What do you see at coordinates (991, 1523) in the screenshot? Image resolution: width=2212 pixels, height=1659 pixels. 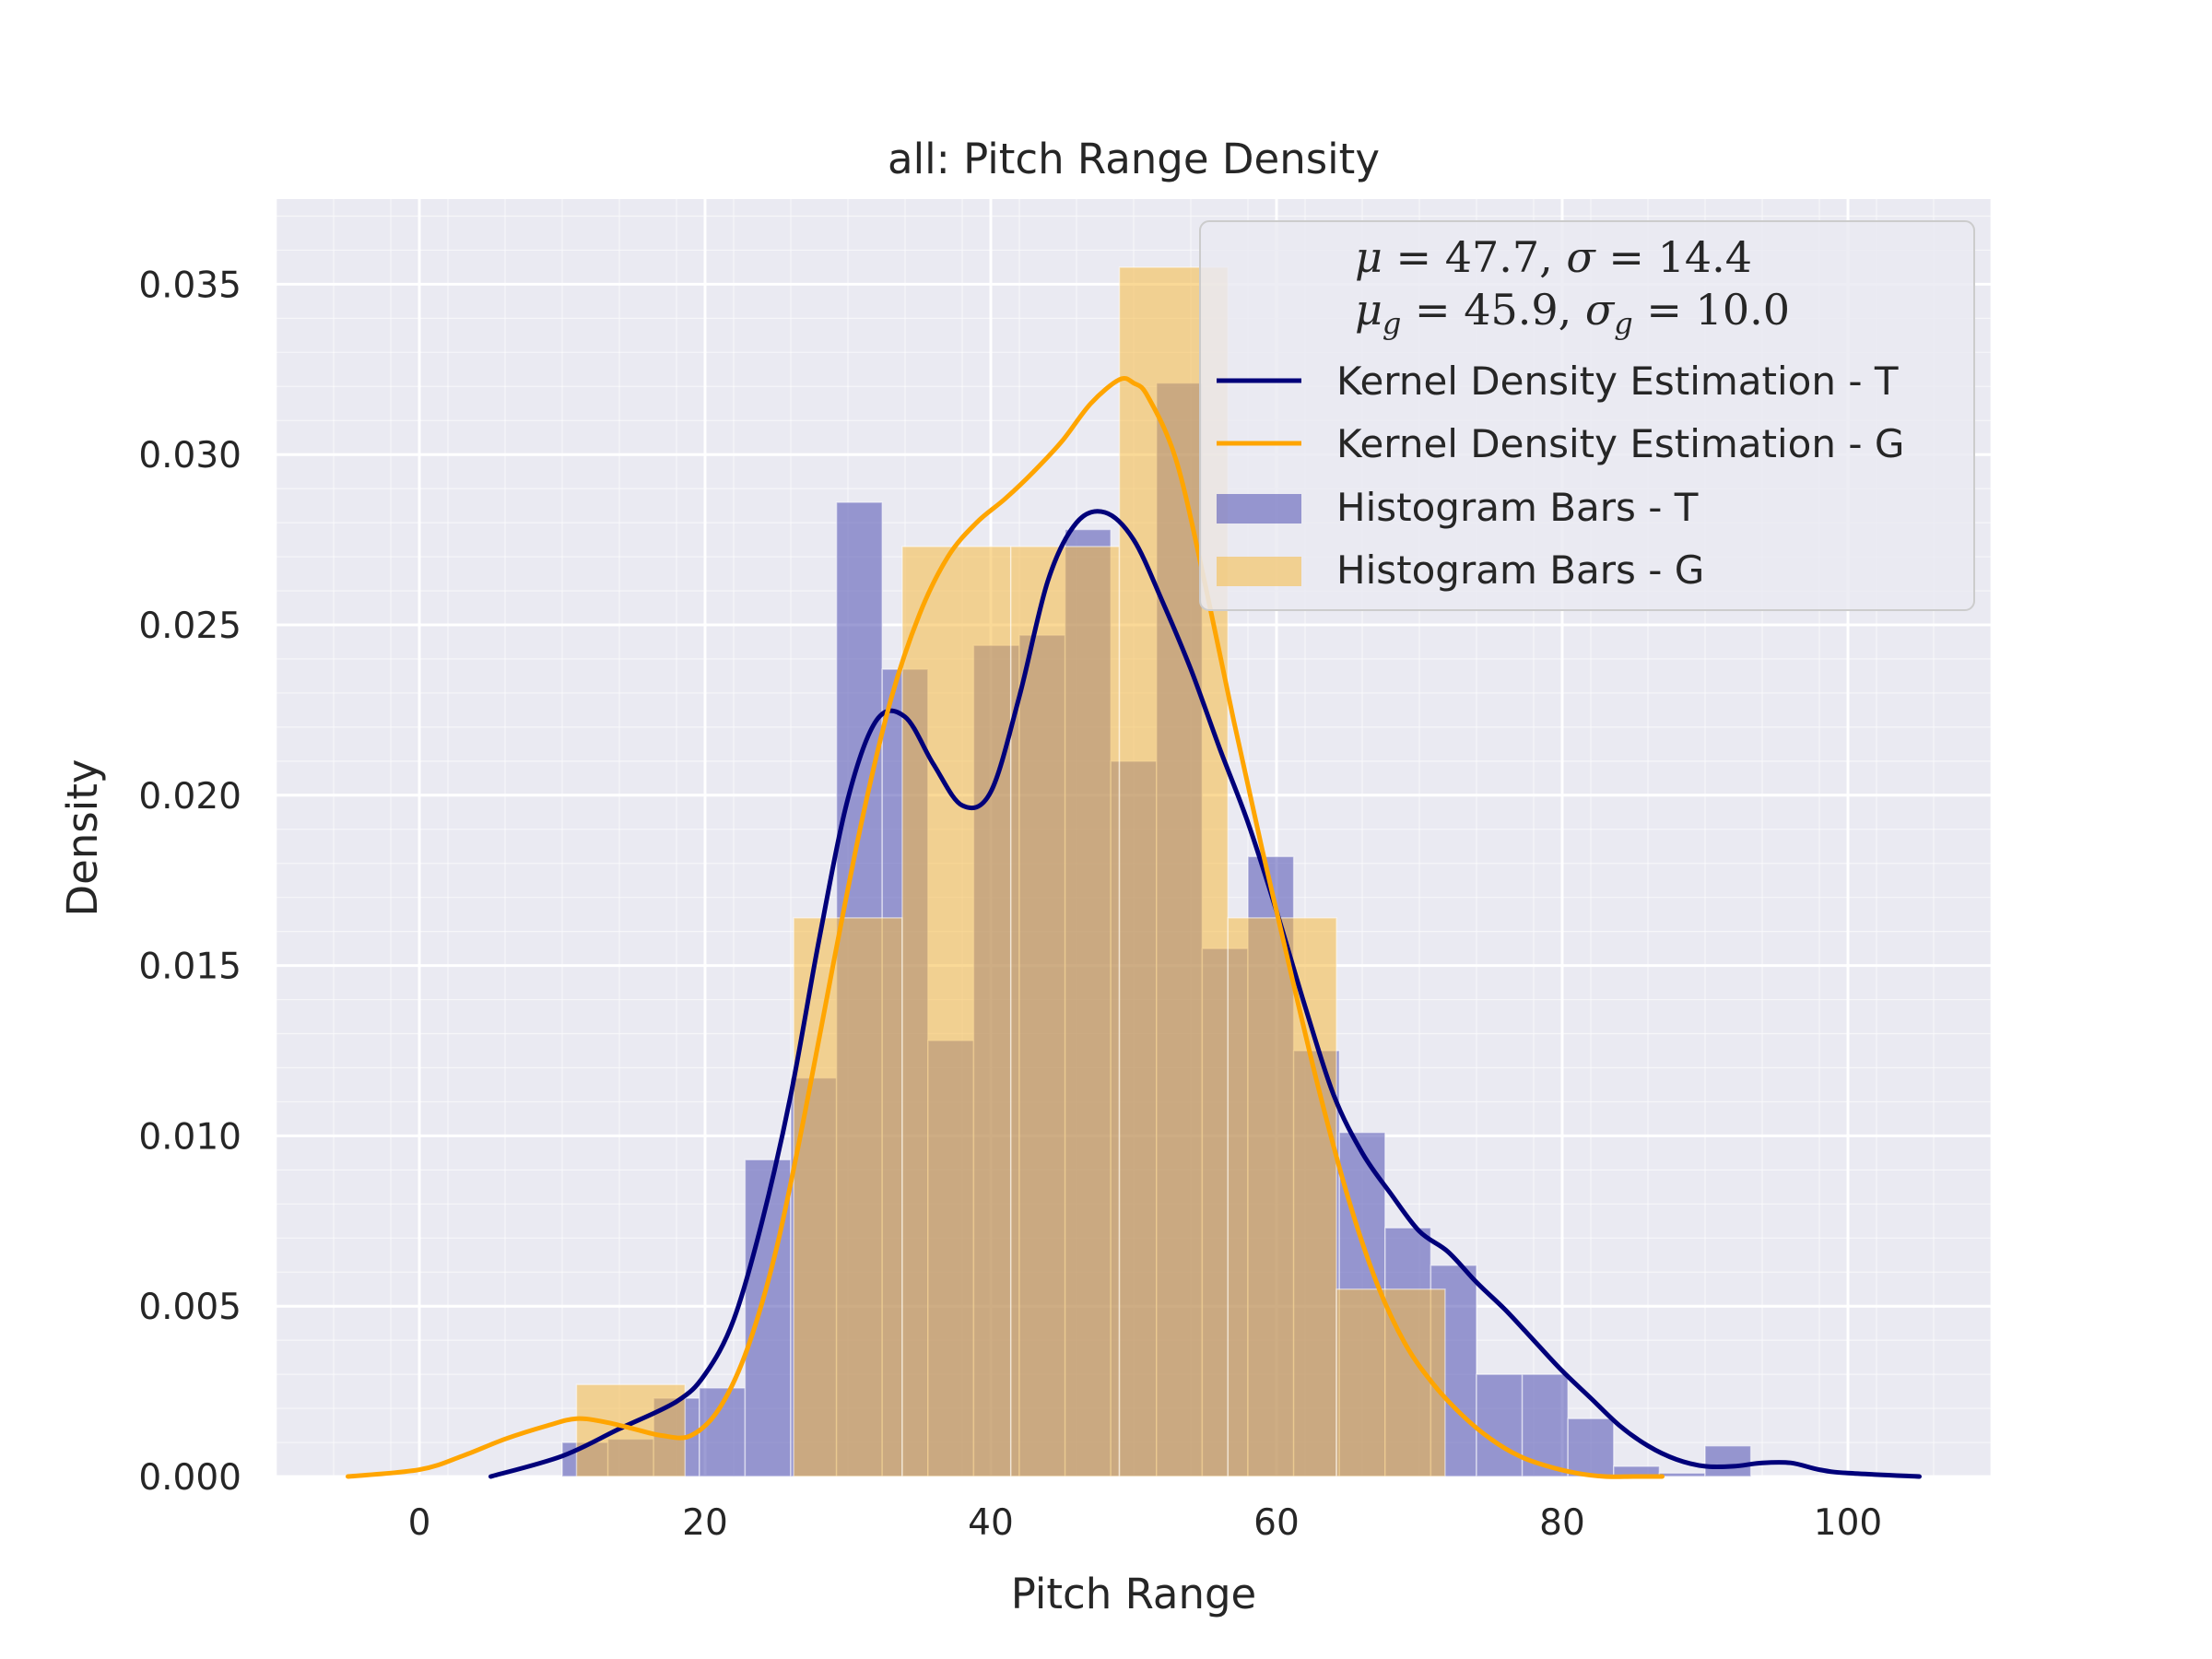 I see `x-tick-label: 40` at bounding box center [991, 1523].